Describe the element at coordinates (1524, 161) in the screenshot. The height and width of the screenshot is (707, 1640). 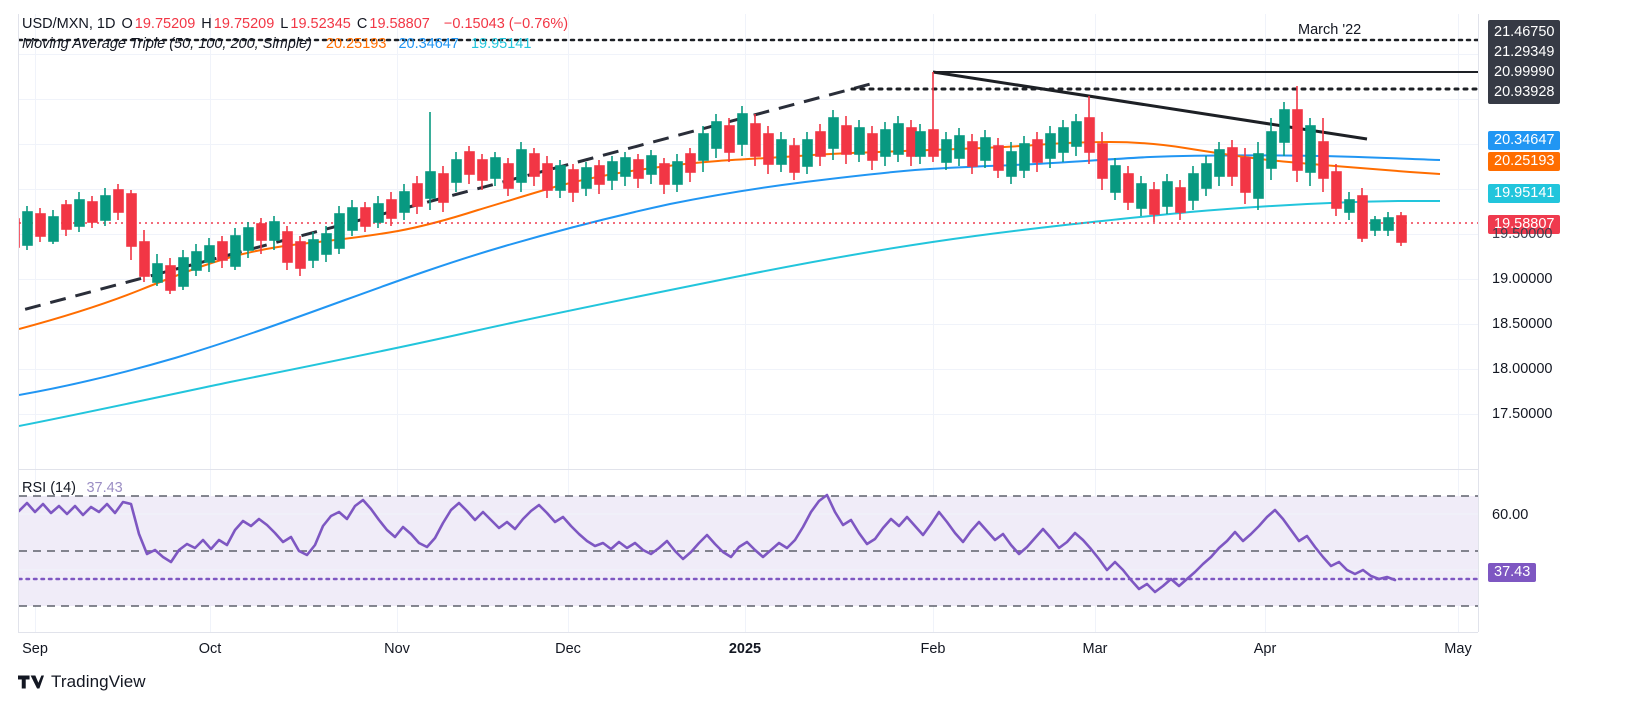
I see `ma50-price-badge: 20.25193` at that location.